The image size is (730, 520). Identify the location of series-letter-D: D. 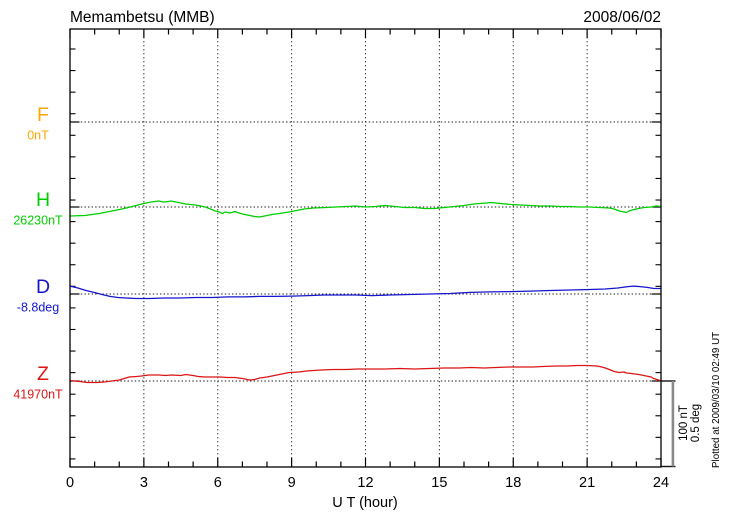
(43, 287).